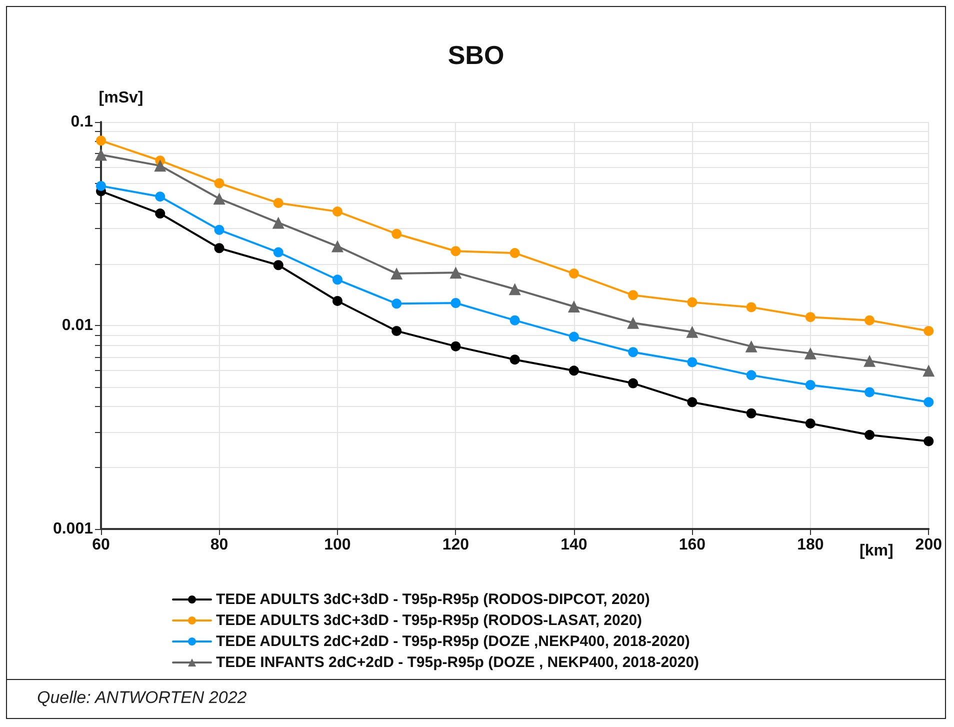 This screenshot has height=727, width=954. Describe the element at coordinates (928, 545) in the screenshot. I see `x-tick-label: 200` at that location.